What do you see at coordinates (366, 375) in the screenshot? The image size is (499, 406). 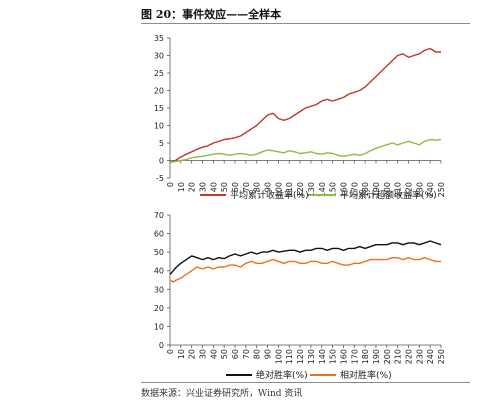 I see `legend-label-2: 相对胜率(%)` at bounding box center [366, 375].